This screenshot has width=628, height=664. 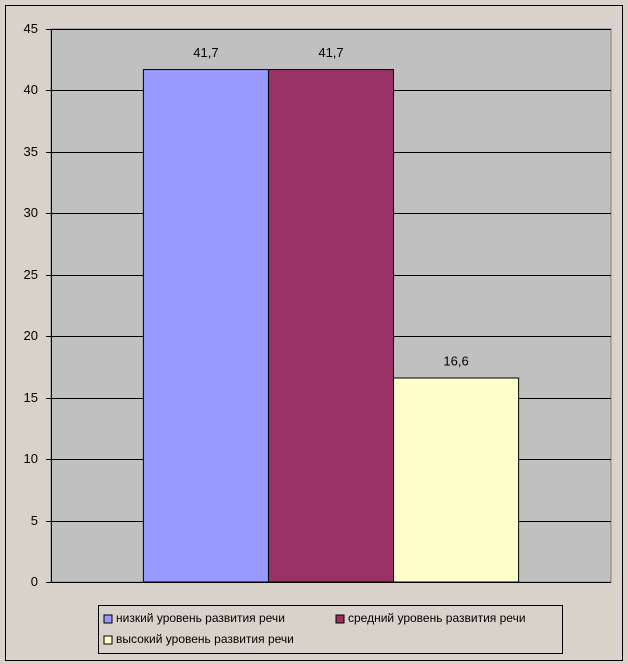 I want to click on y-tick-label: 45, so click(x=31, y=28).